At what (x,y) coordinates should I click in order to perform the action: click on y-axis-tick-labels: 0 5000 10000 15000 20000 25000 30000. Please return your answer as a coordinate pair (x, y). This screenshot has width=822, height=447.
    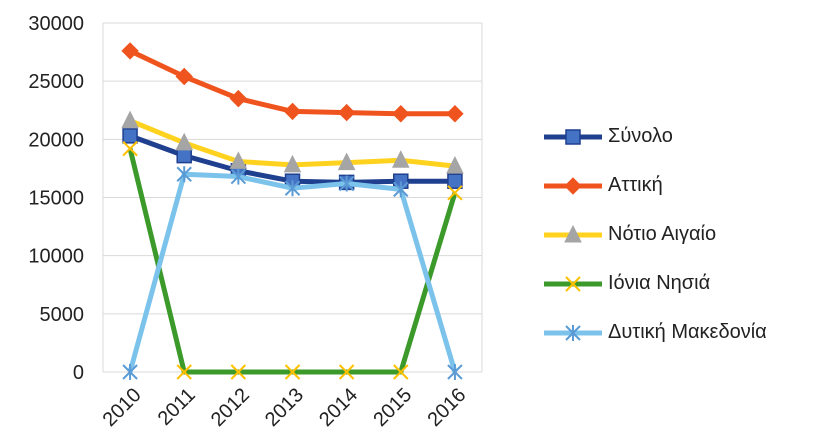
    Looking at the image, I should click on (56, 198).